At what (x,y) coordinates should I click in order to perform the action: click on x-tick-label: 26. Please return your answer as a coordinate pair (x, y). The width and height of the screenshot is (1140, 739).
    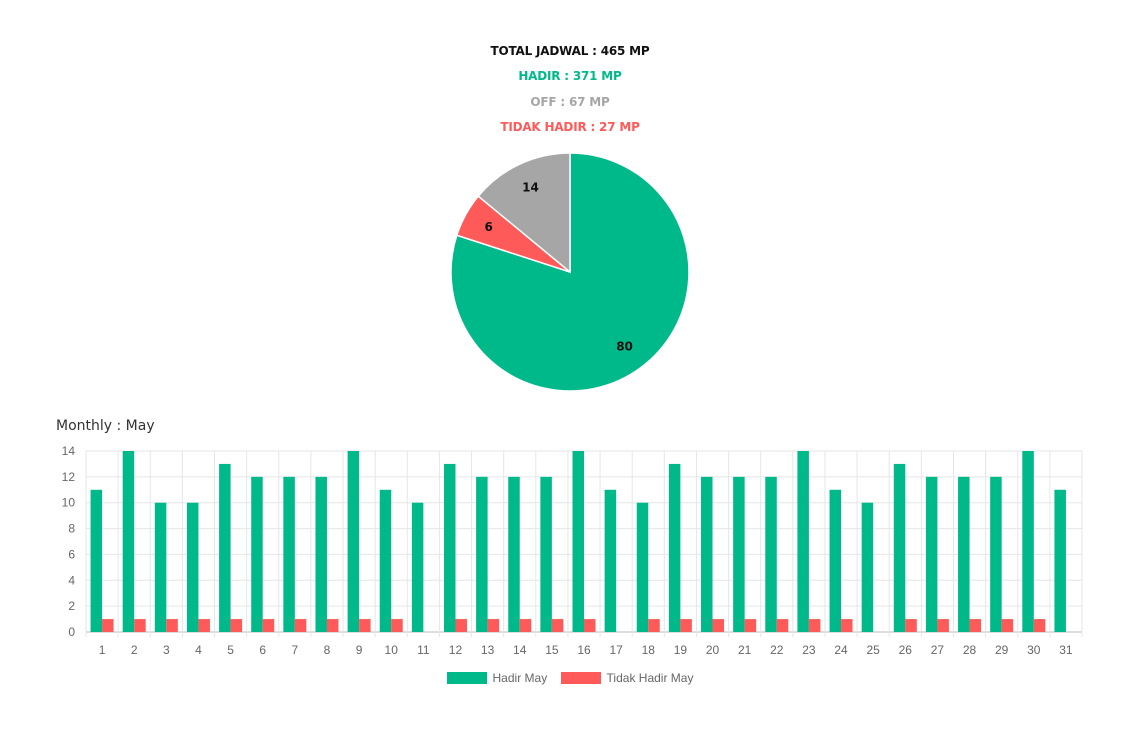
    Looking at the image, I should click on (906, 650).